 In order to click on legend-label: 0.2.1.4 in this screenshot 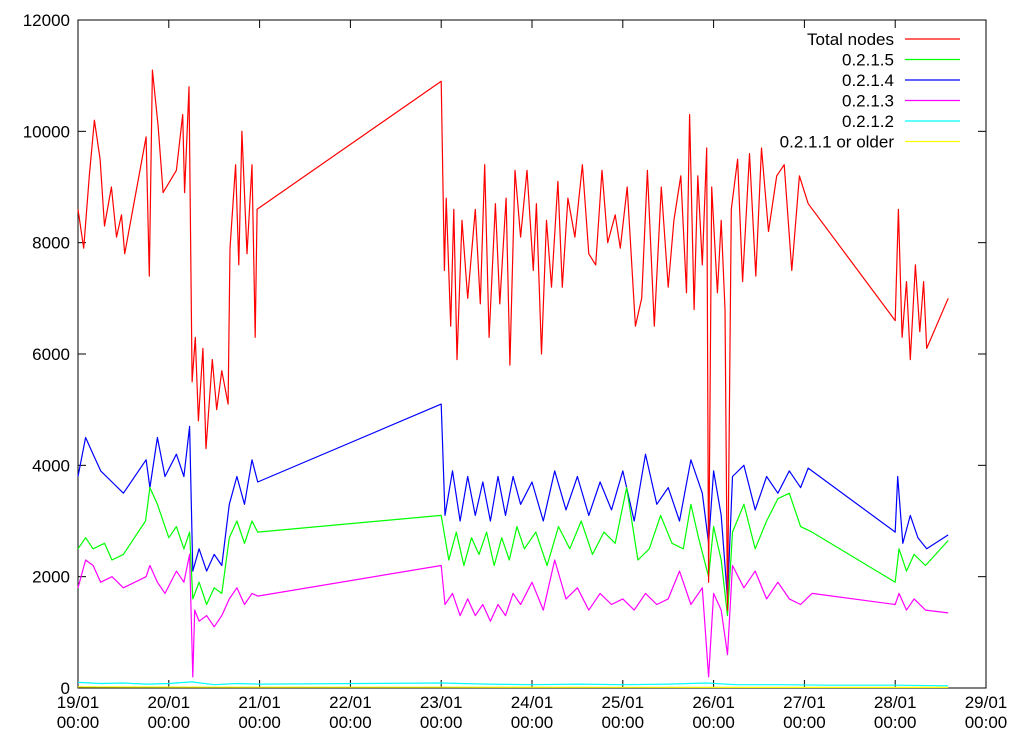, I will do `click(868, 80)`.